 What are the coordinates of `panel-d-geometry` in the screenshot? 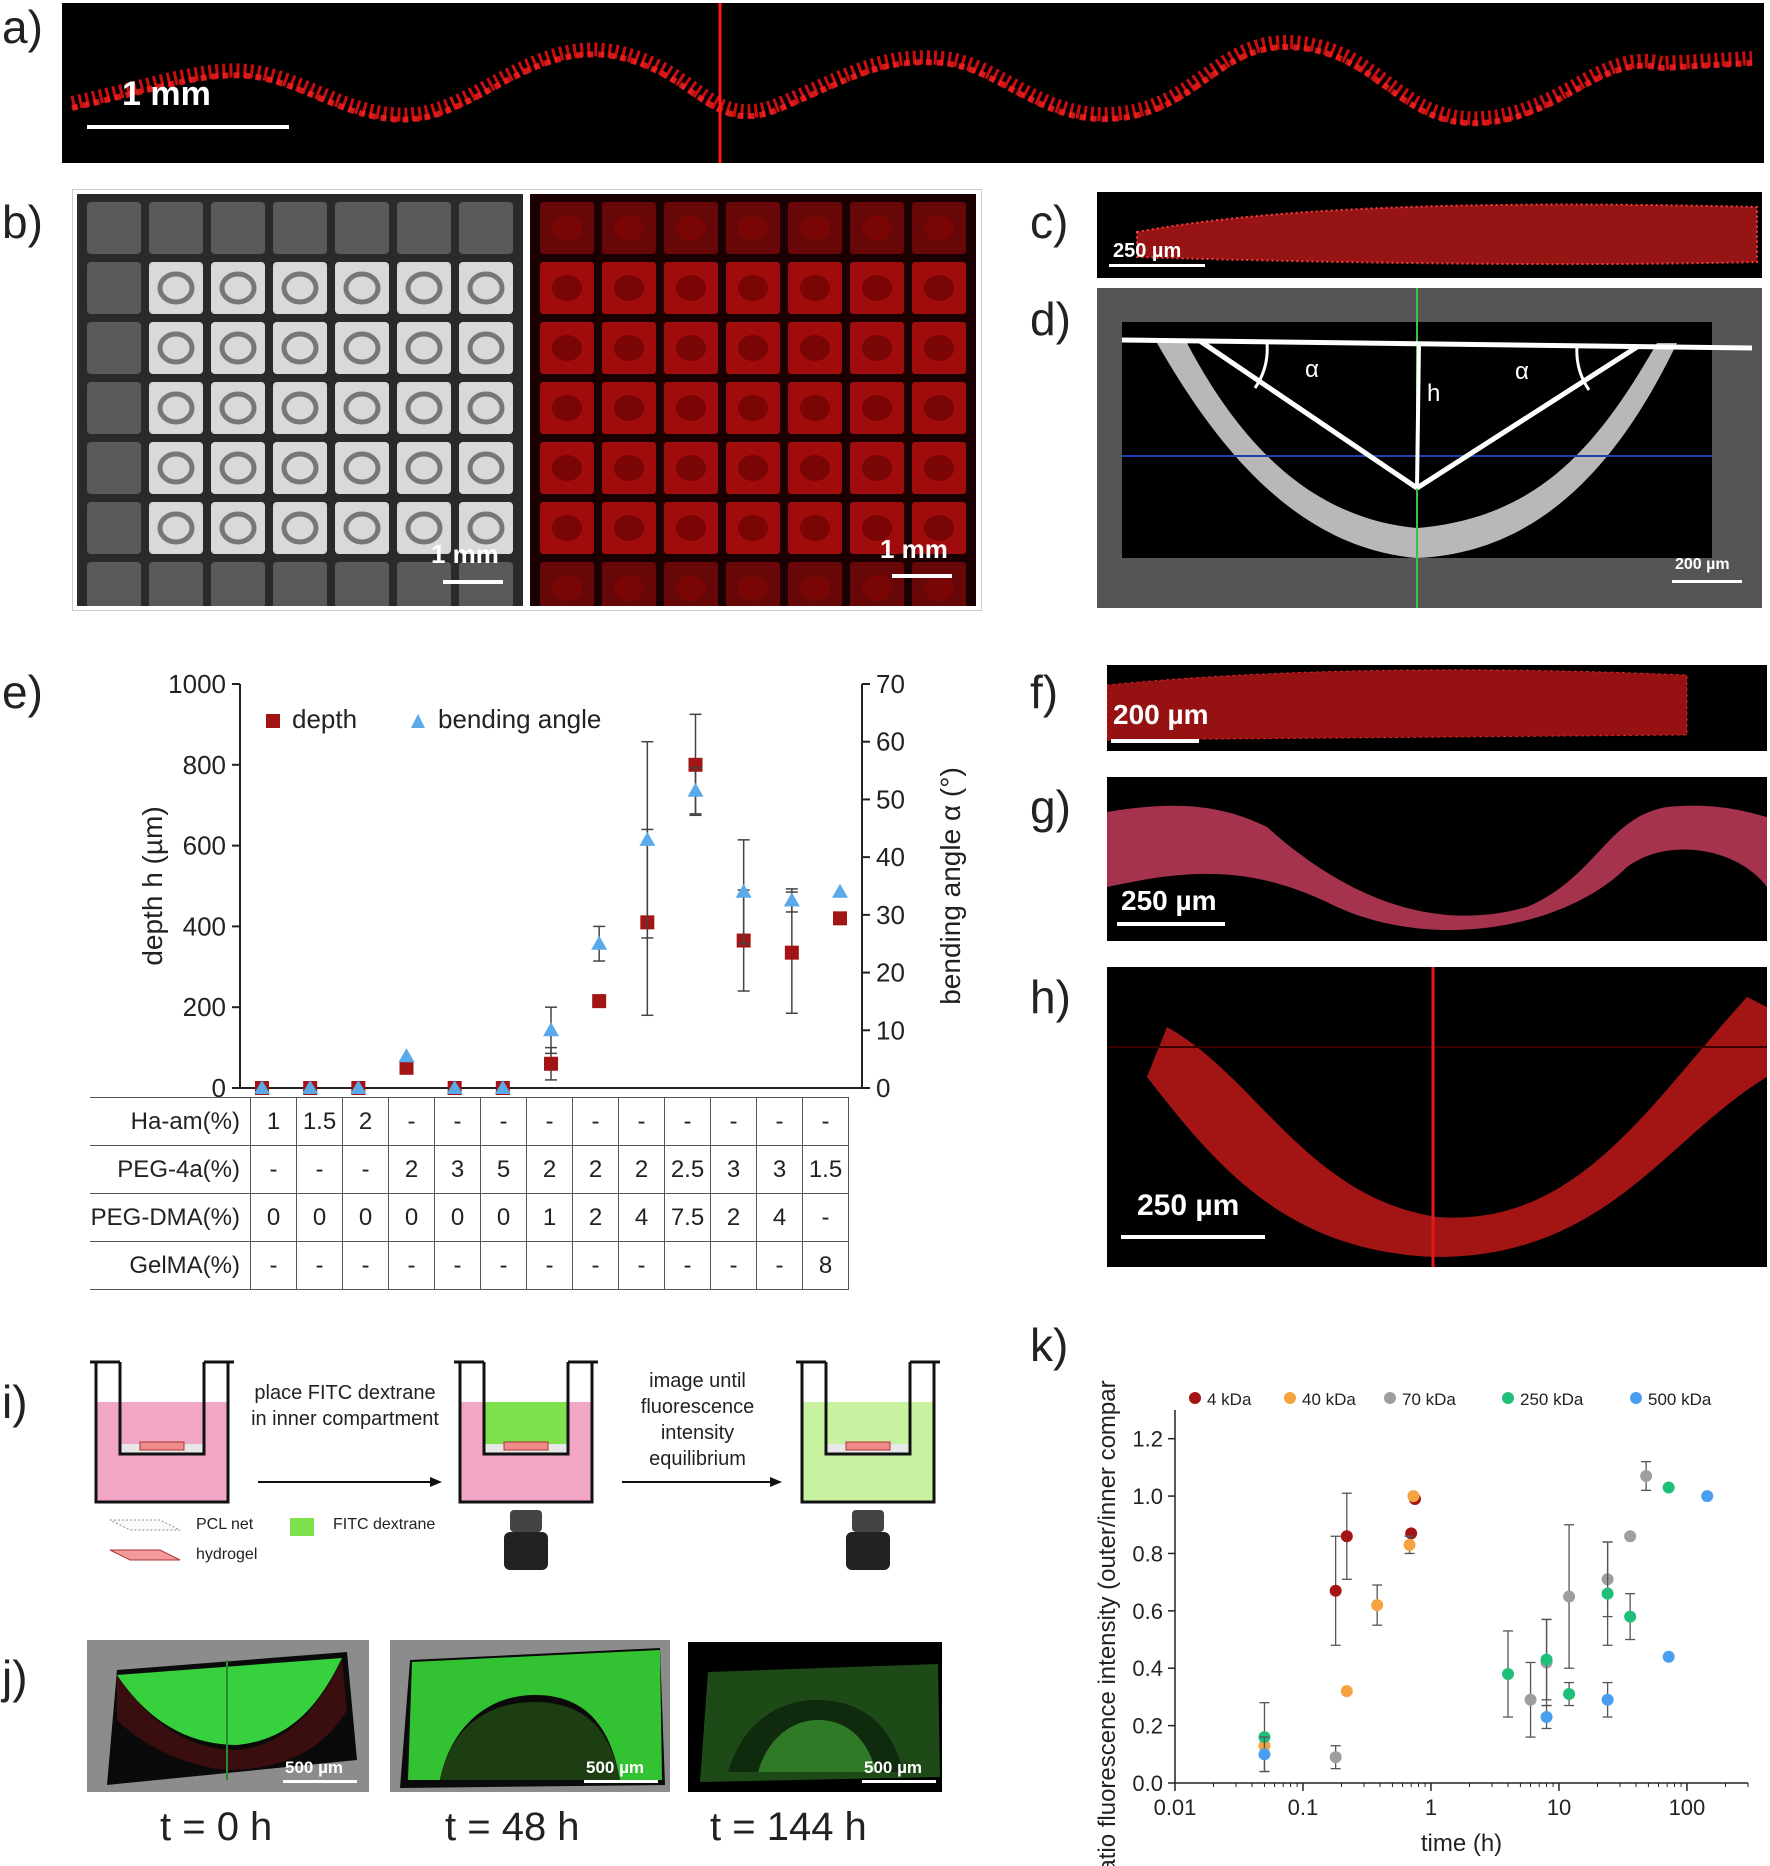 It's located at (1437, 448).